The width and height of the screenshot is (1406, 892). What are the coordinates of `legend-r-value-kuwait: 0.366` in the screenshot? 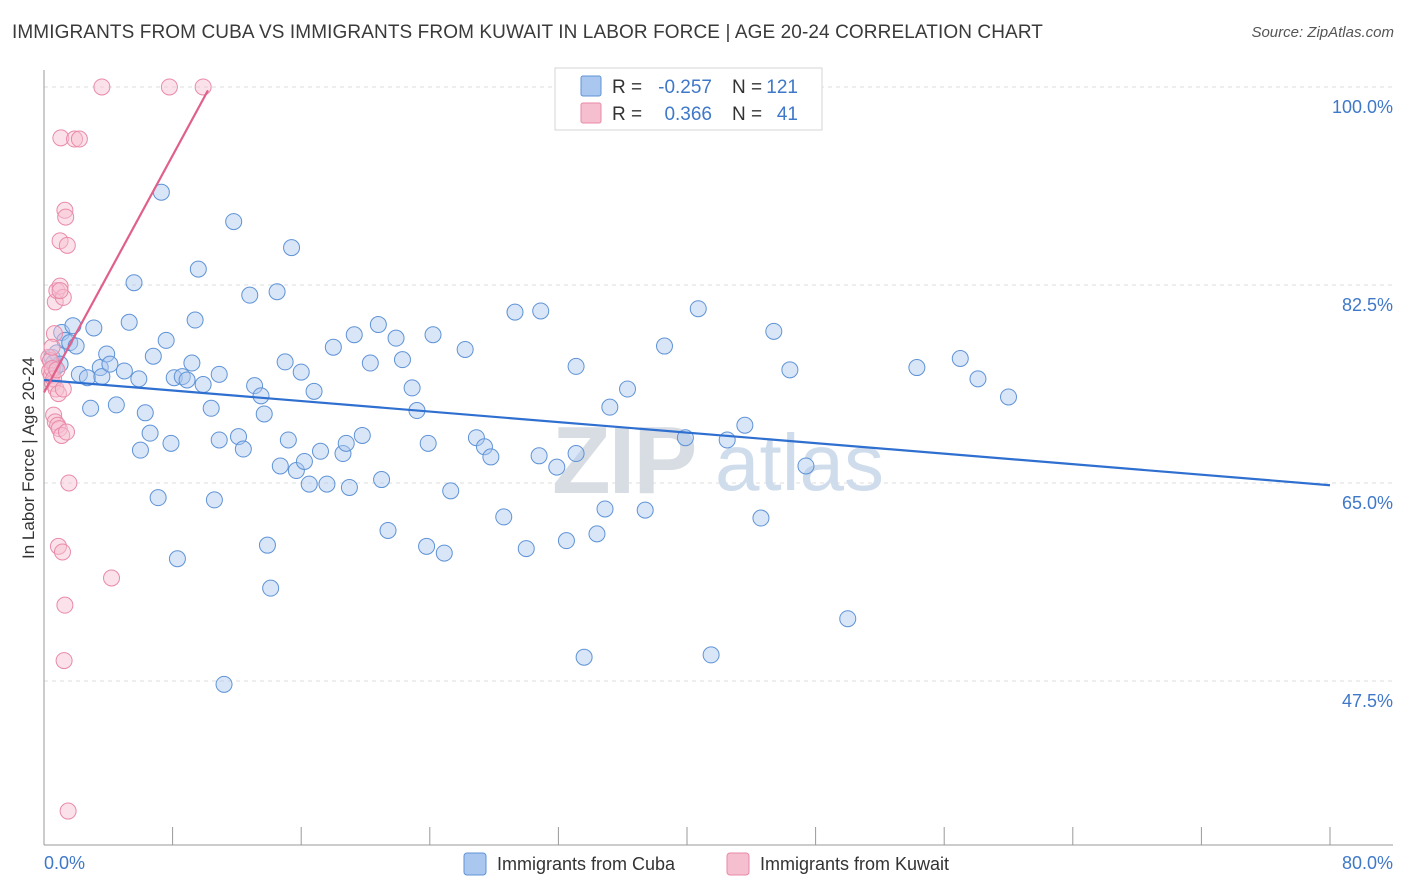 It's located at (688, 114).